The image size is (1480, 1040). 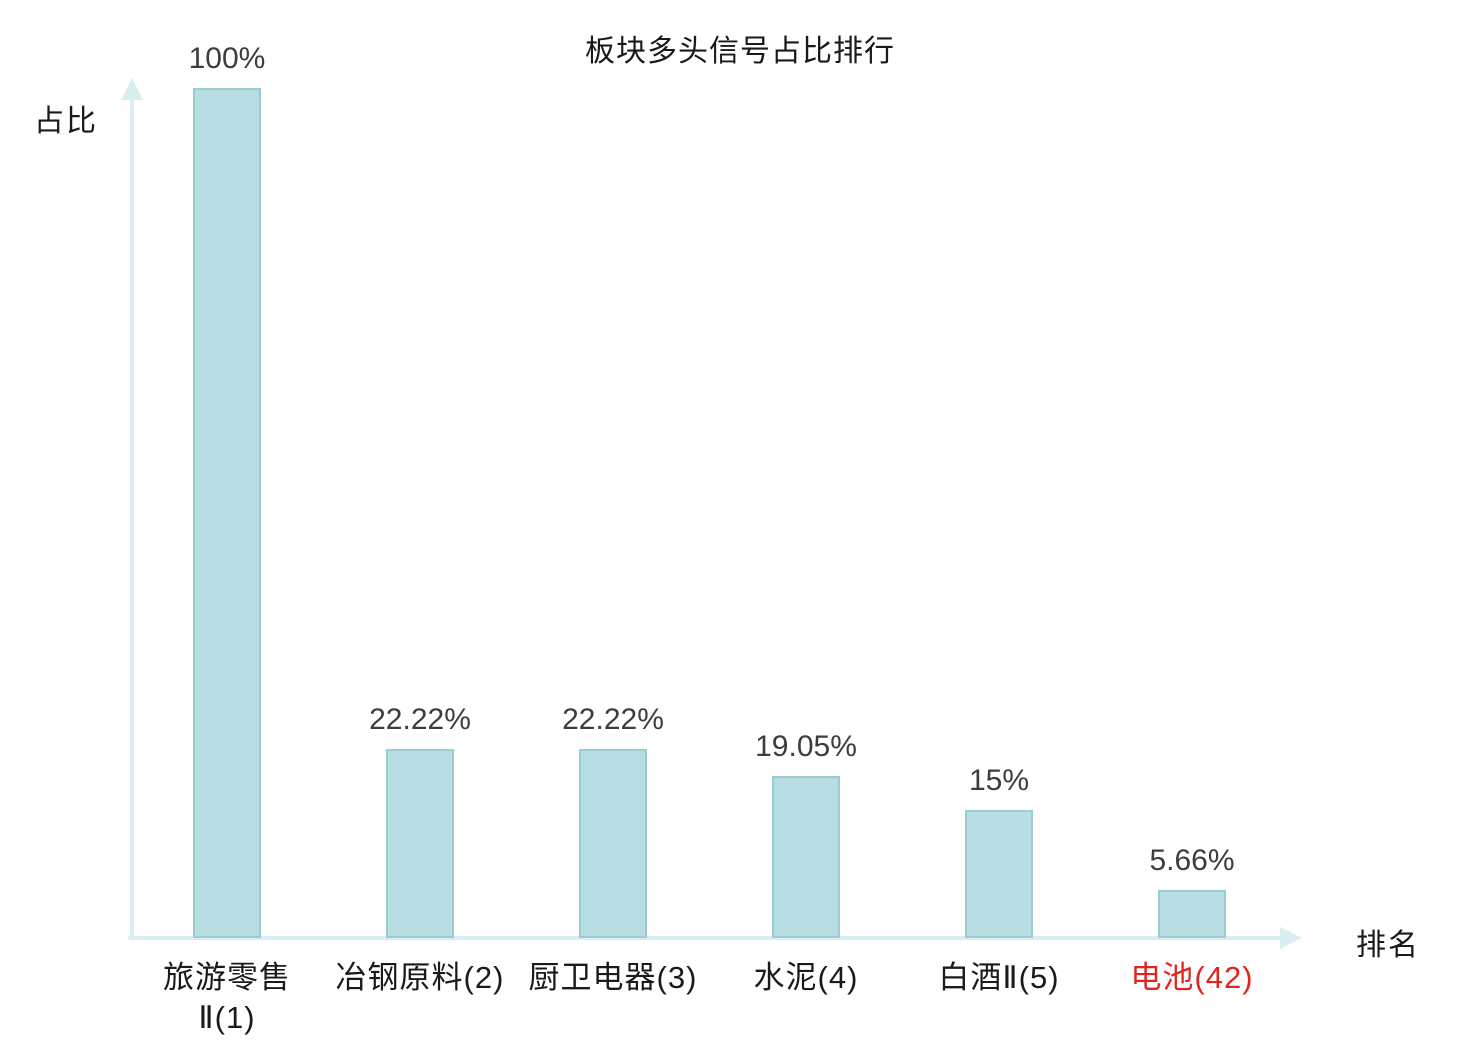 I want to click on bar-value-label-6: 5.66%, so click(x=1192, y=860).